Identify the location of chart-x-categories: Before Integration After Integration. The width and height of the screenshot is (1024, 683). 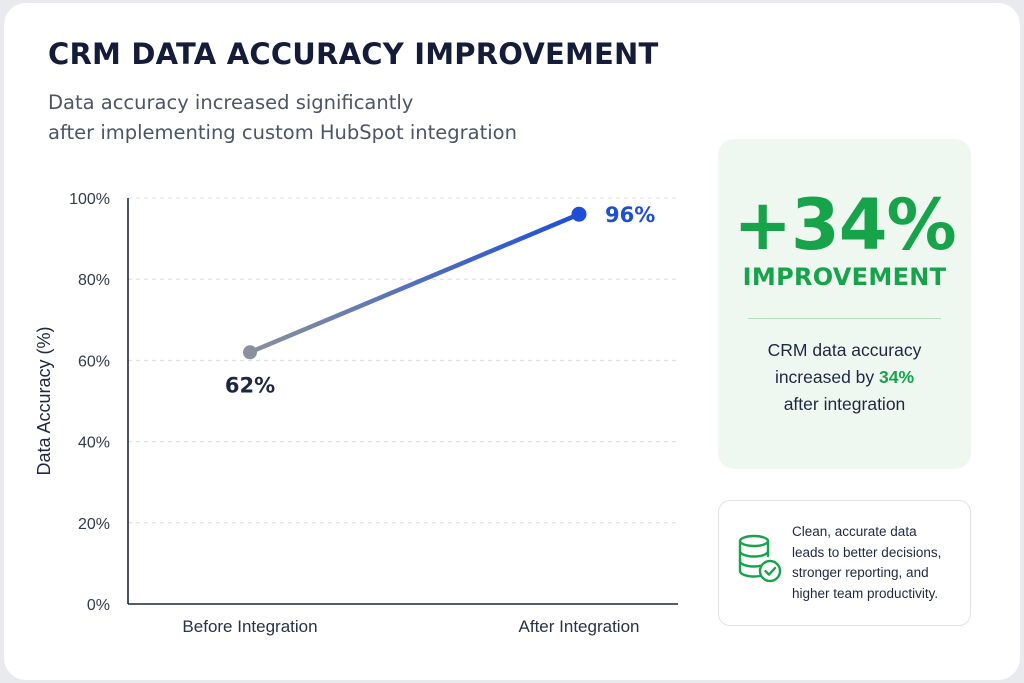
(410, 626).